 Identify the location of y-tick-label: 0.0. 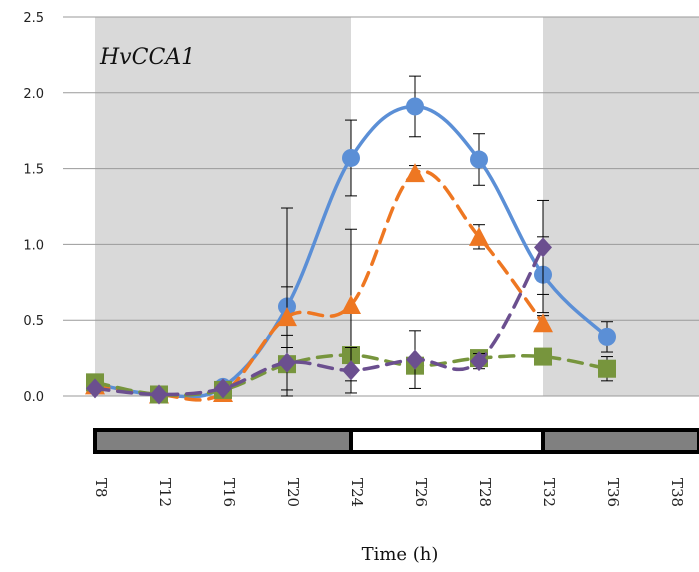
(33, 397).